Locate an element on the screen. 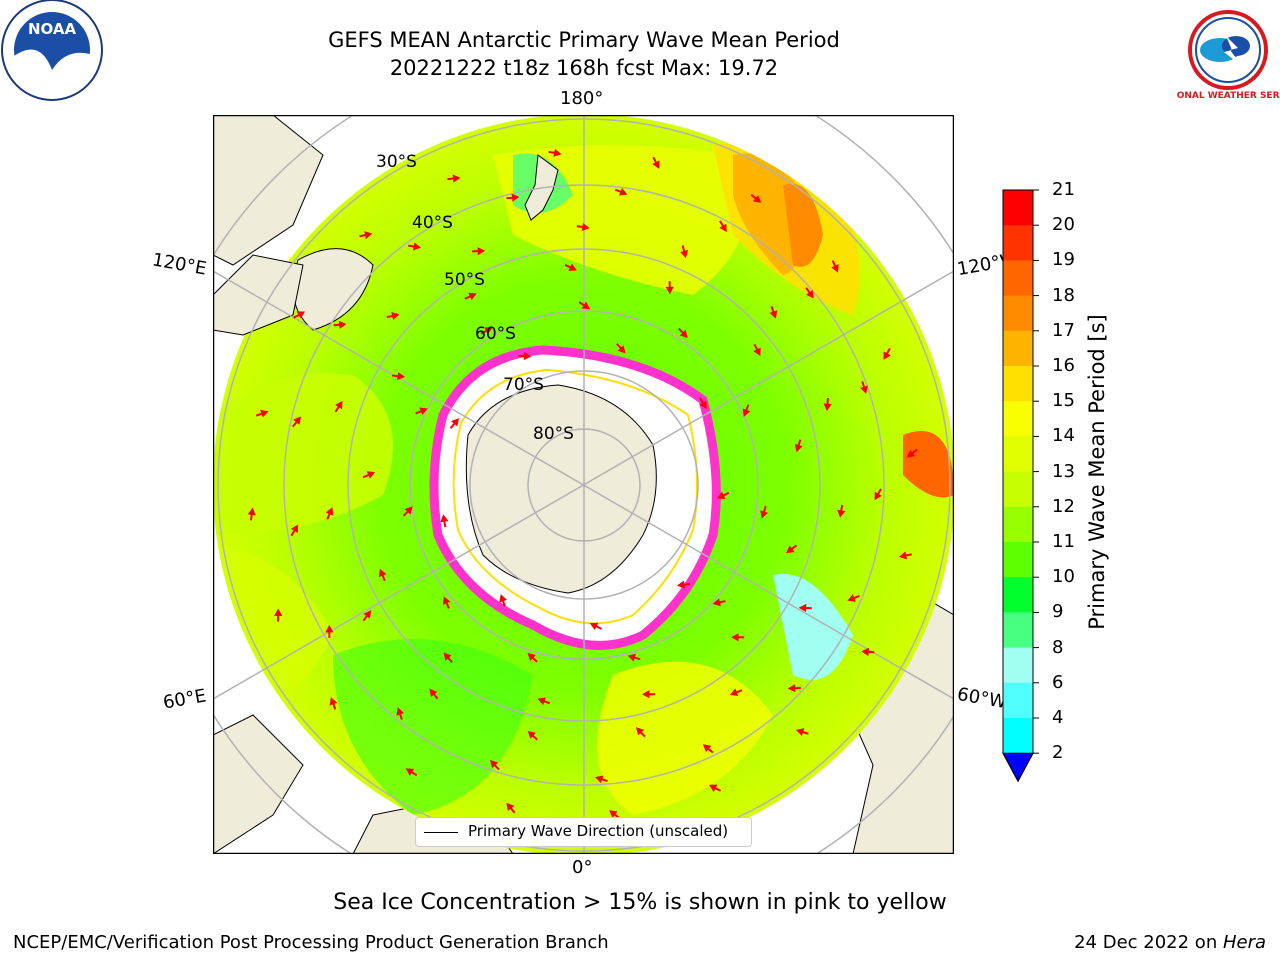 Image resolution: width=1280 pixels, height=960 pixels. lon-label-120e: 120°E is located at coordinates (179, 264).